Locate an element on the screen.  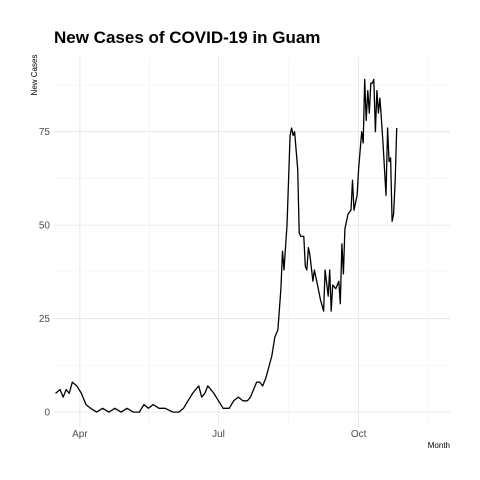
x-axis-title: Month is located at coordinates (439, 445).